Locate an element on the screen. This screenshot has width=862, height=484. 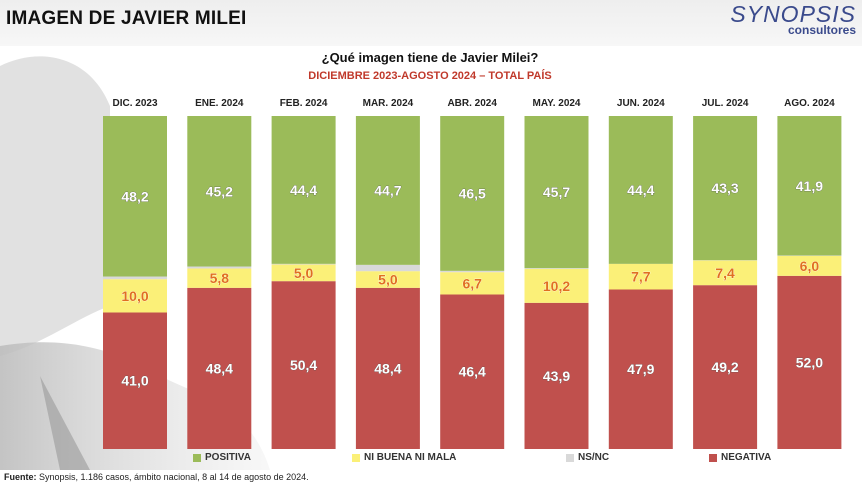
data-label: 7,4 is located at coordinates (725, 273).